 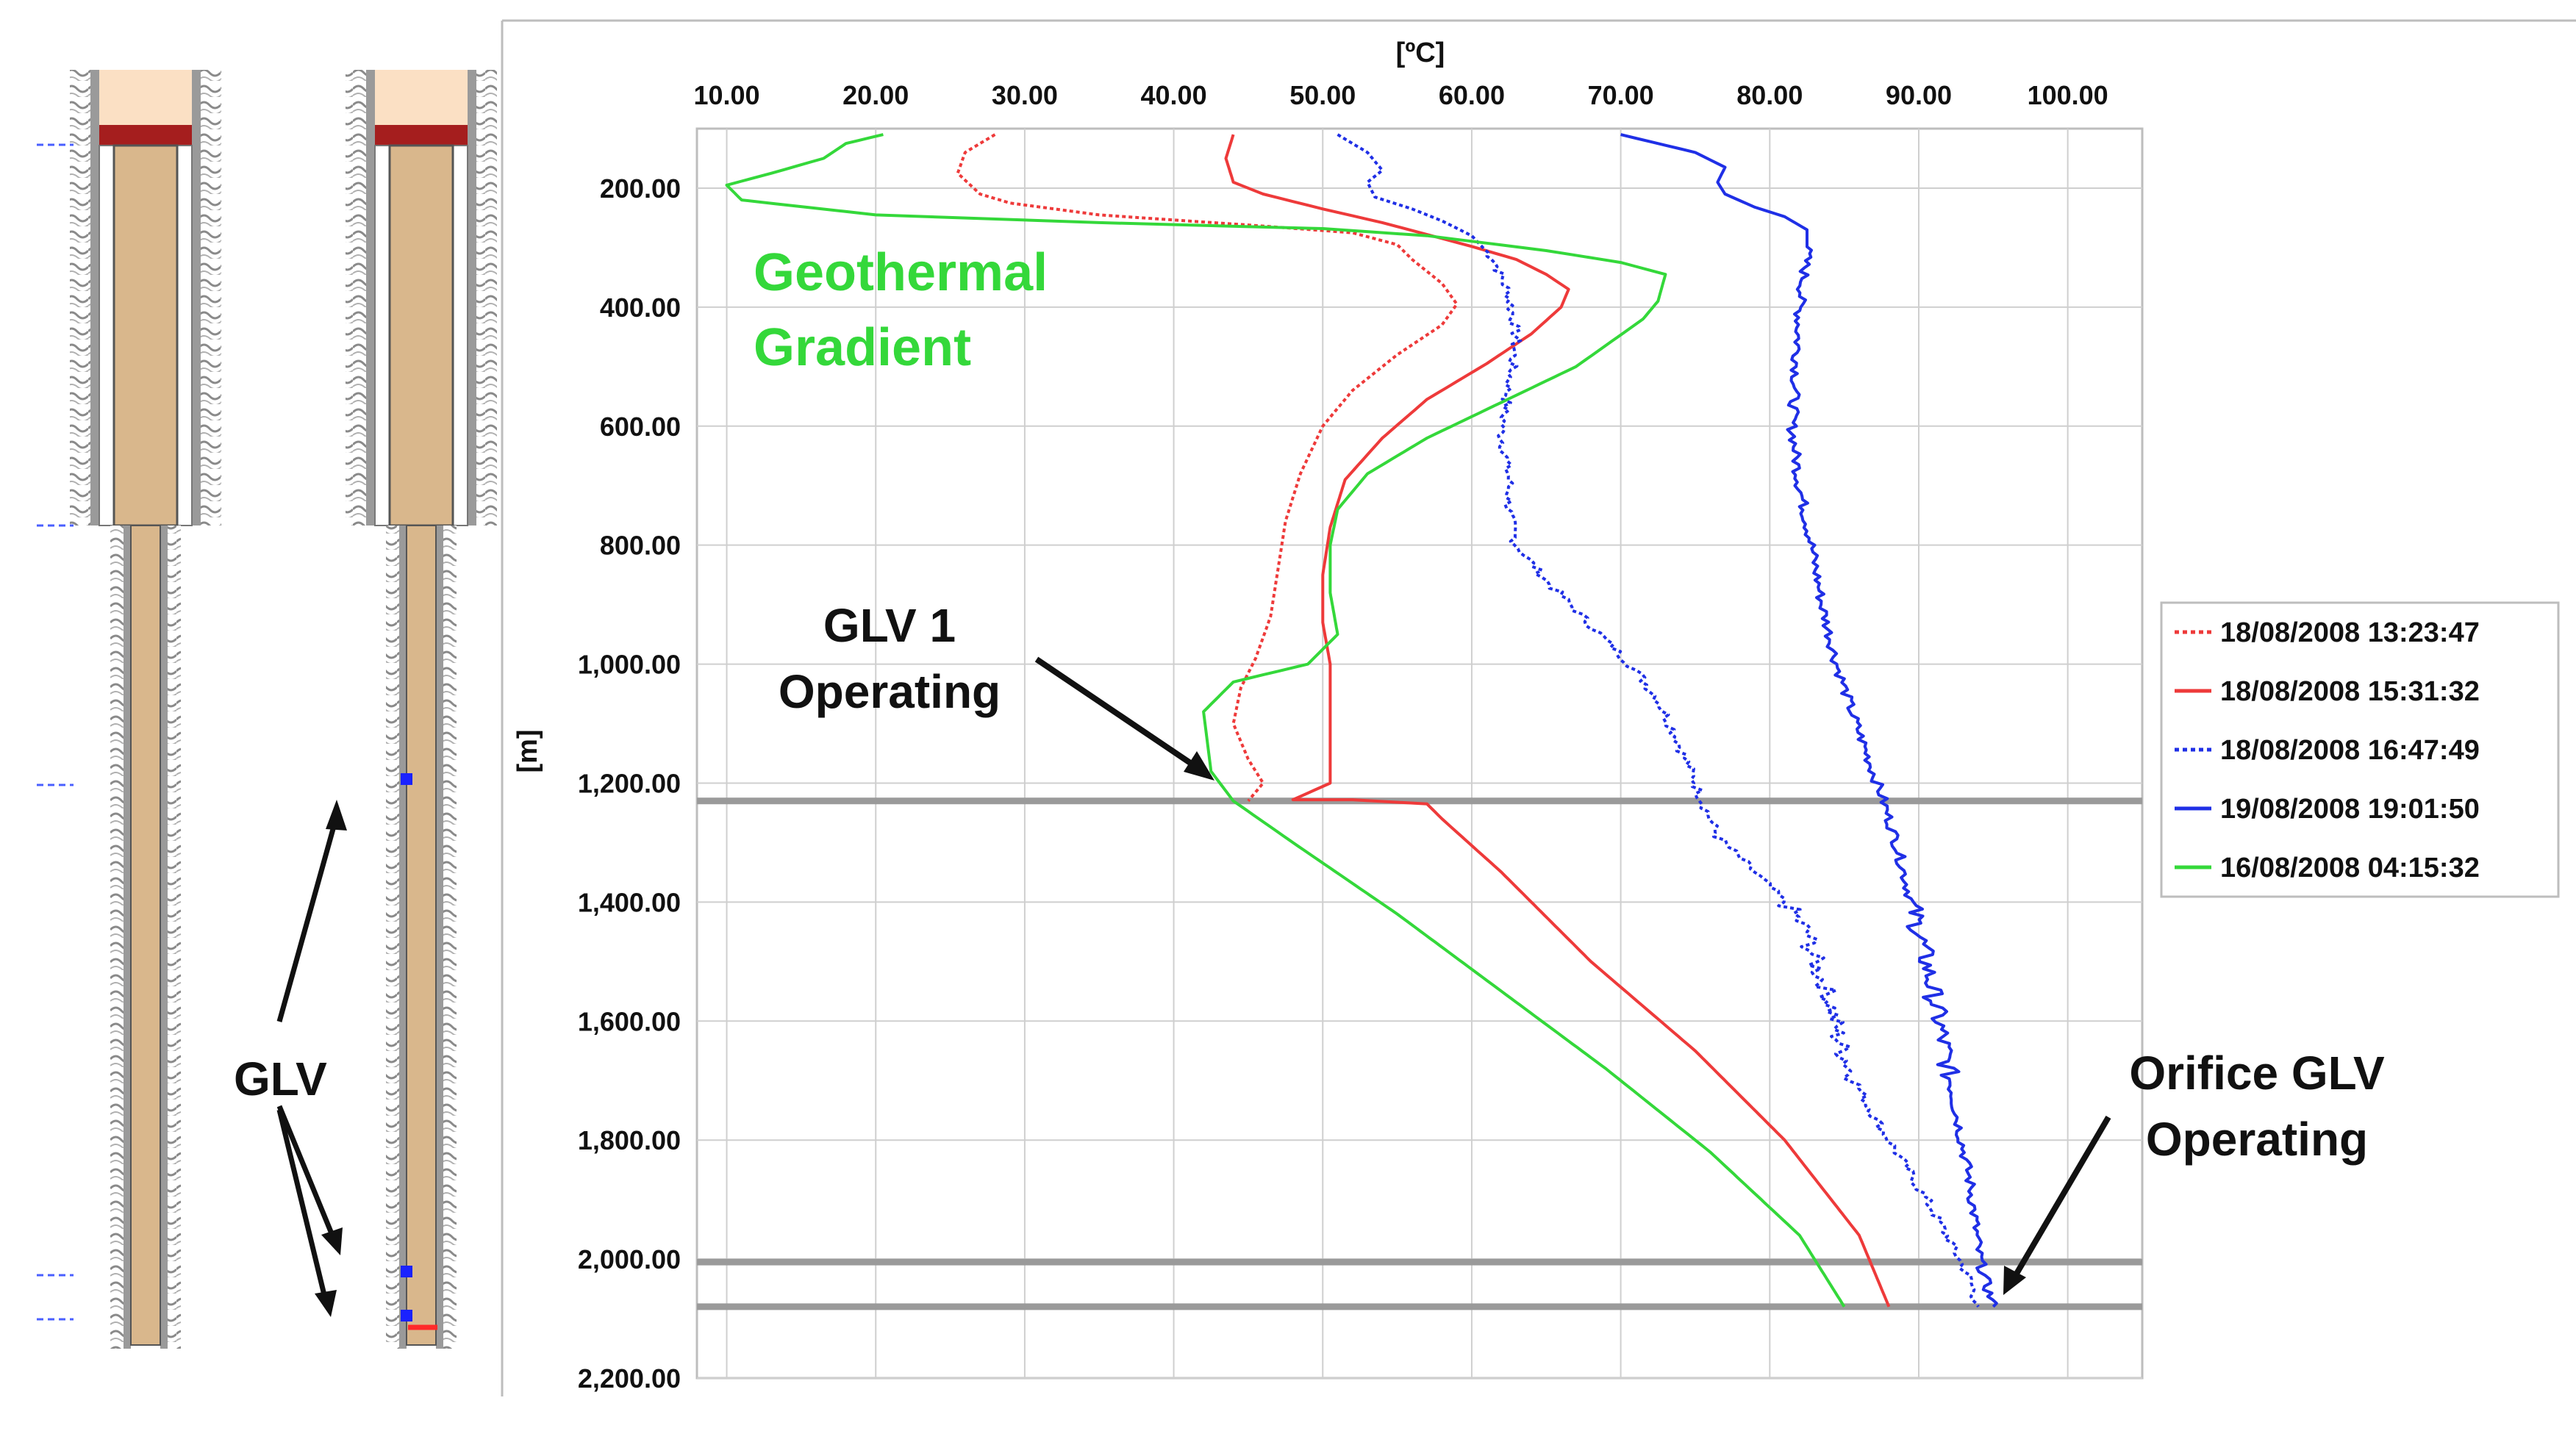 What do you see at coordinates (326, 1303) in the screenshot?
I see `glv-arrow-low-head` at bounding box center [326, 1303].